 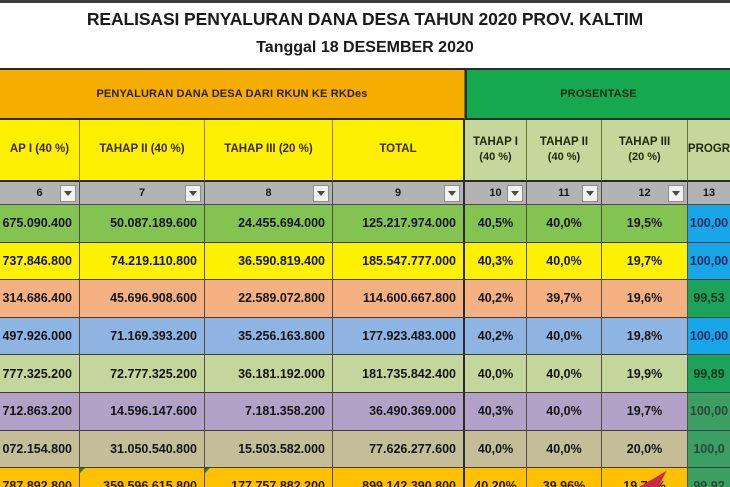 I want to click on column-header-label: TAHAP II (40 %), so click(x=142, y=149).